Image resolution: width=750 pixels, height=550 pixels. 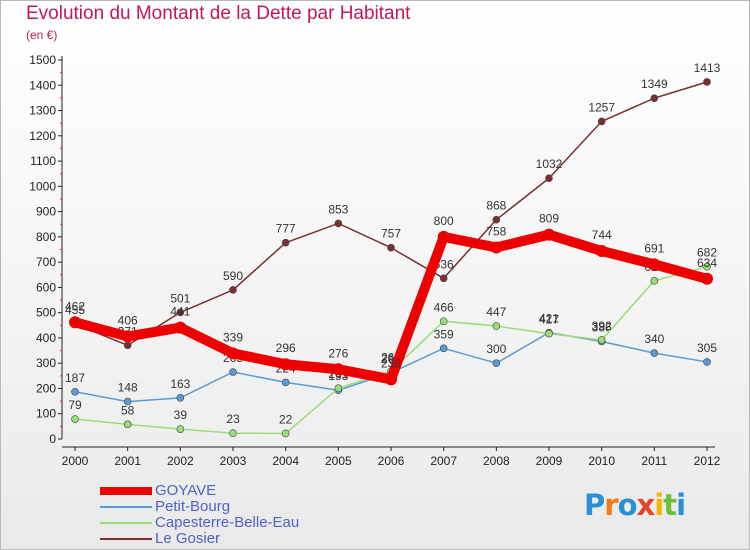 I want to click on data-label-petit-bourg: 386, so click(x=602, y=327).